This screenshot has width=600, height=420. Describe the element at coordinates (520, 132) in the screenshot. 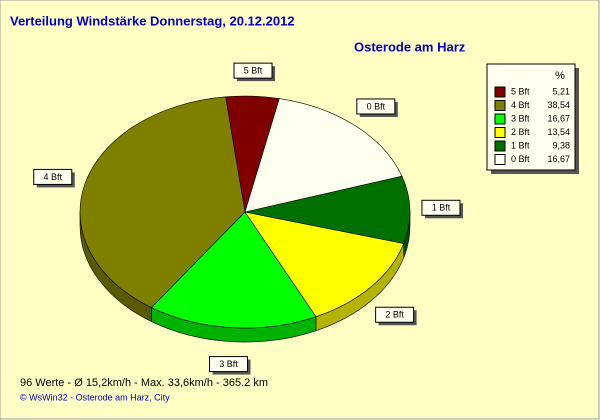

I see `legend-label: 2 Bft` at that location.